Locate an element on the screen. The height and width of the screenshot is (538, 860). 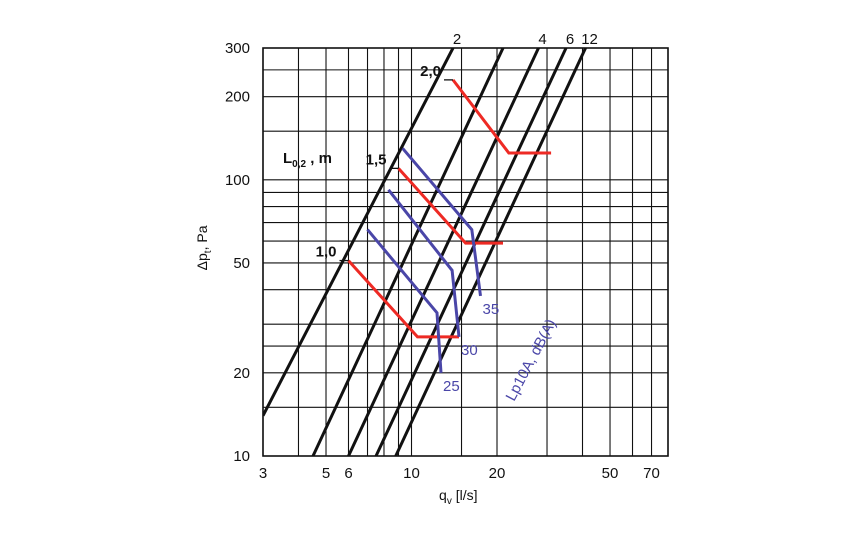
x-tick-label: 3 is located at coordinates (263, 473).